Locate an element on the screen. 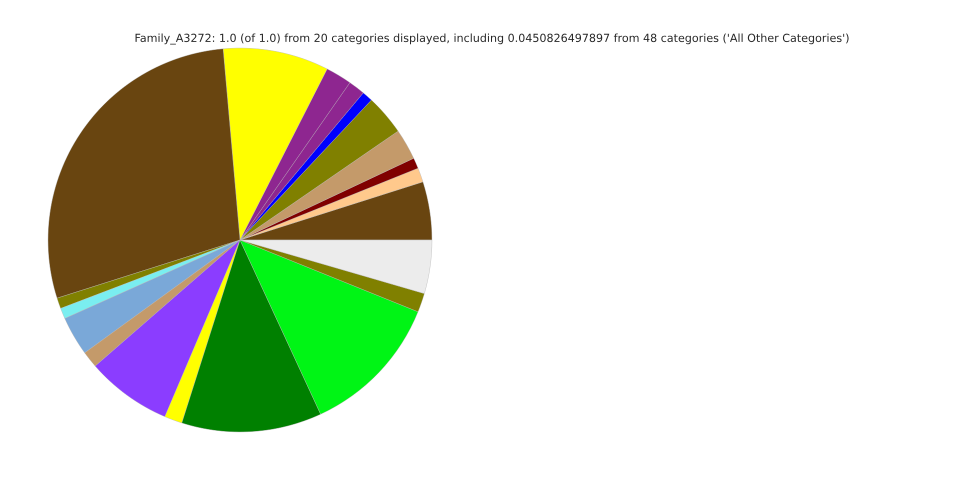 The width and height of the screenshot is (960, 480). text: Family_A3272: 1.0 (of 1.0) from 20 categories displayed, including 0.0450826497897 from 48 categories ('All Other Categories') is located at coordinates (492, 39).